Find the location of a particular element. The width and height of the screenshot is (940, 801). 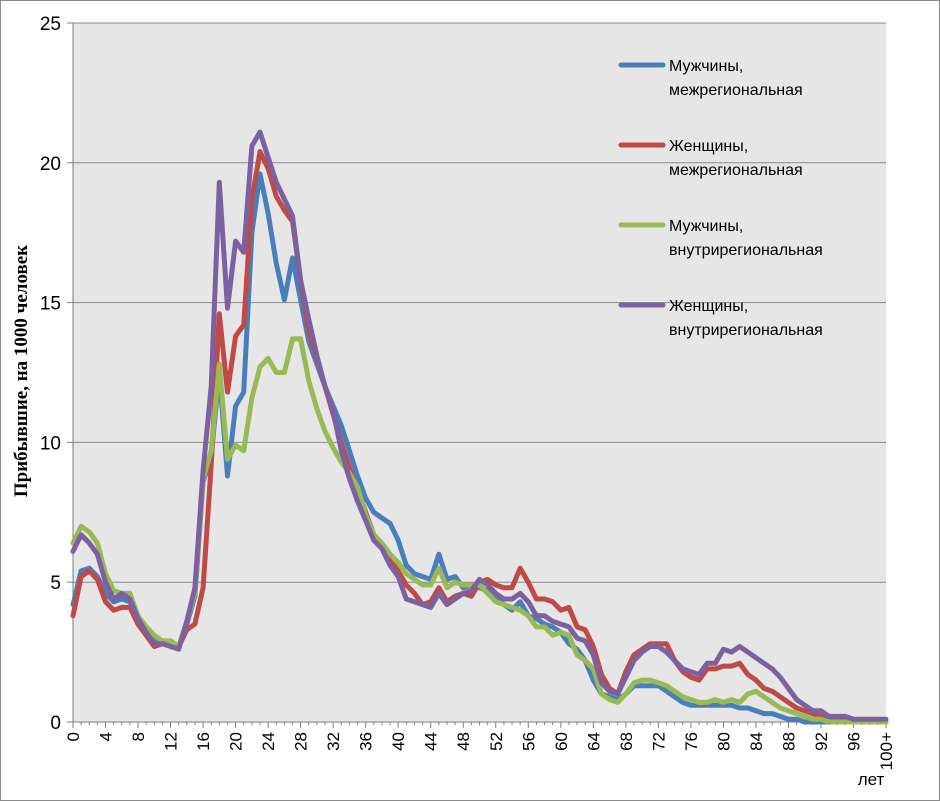

x-tick-label: 88 is located at coordinates (788, 741).